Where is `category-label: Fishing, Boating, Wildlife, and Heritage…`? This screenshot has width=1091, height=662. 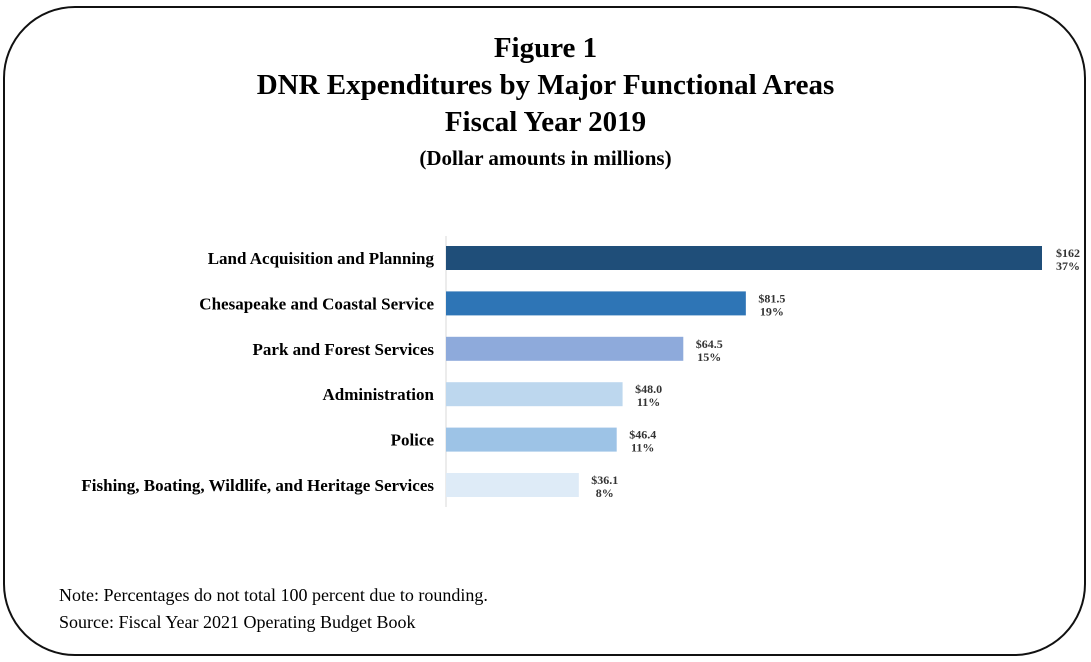 category-label: Fishing, Boating, Wildlife, and Heritage… is located at coordinates (257, 485).